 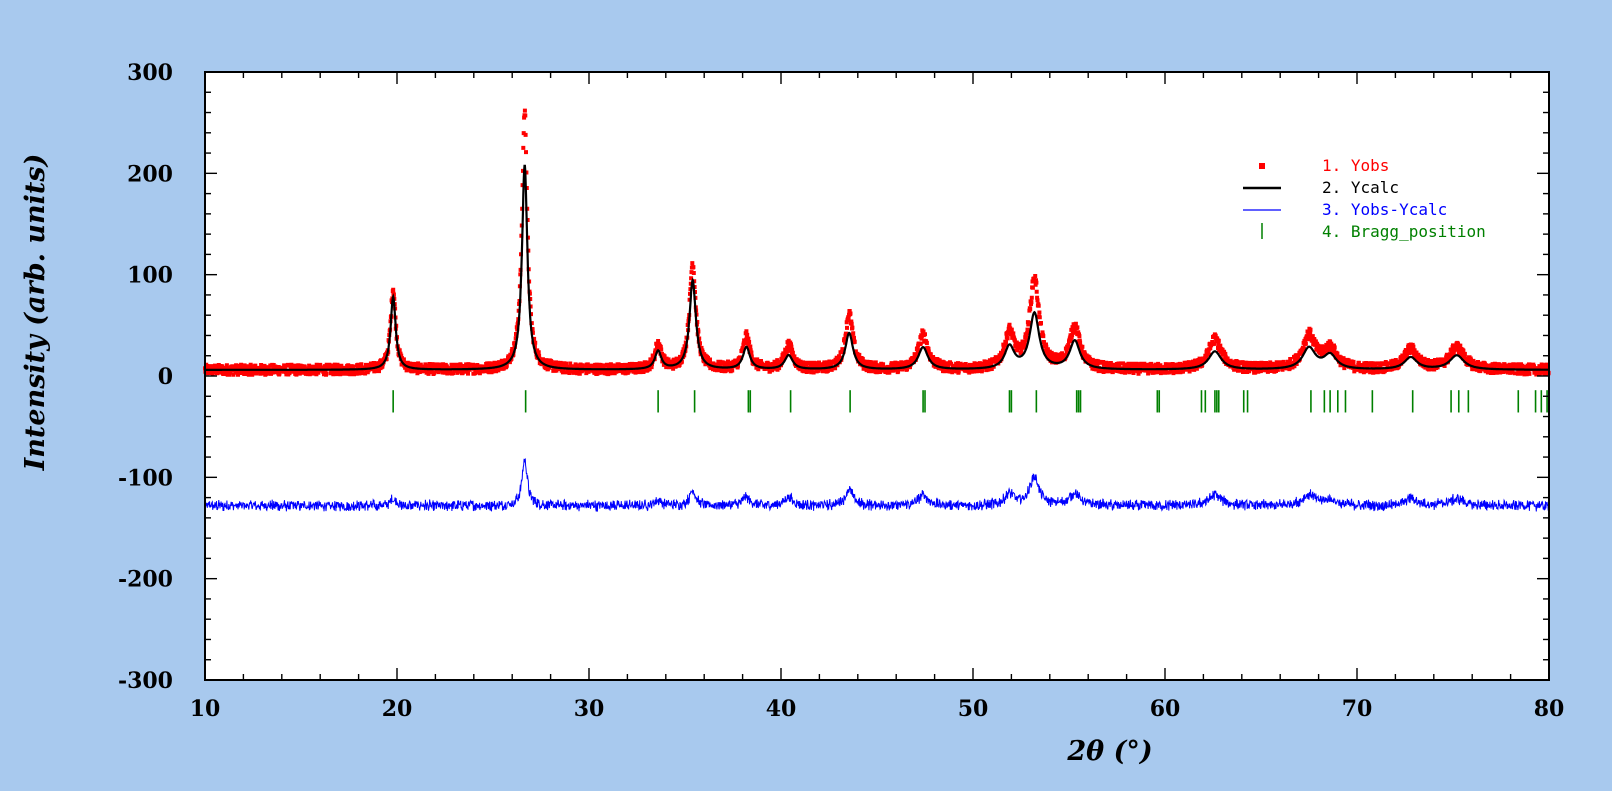 What do you see at coordinates (589, 709) in the screenshot?
I see `x-tick-label: 30` at bounding box center [589, 709].